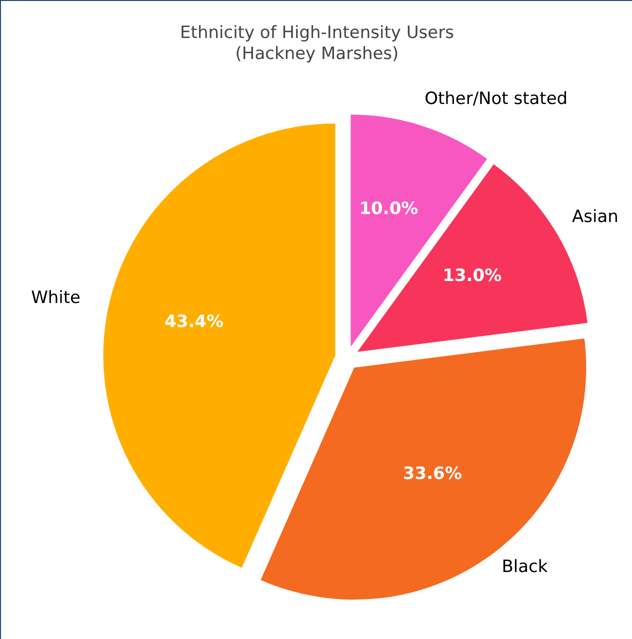 This screenshot has height=639, width=632. I want to click on slice-label: White, so click(56, 298).